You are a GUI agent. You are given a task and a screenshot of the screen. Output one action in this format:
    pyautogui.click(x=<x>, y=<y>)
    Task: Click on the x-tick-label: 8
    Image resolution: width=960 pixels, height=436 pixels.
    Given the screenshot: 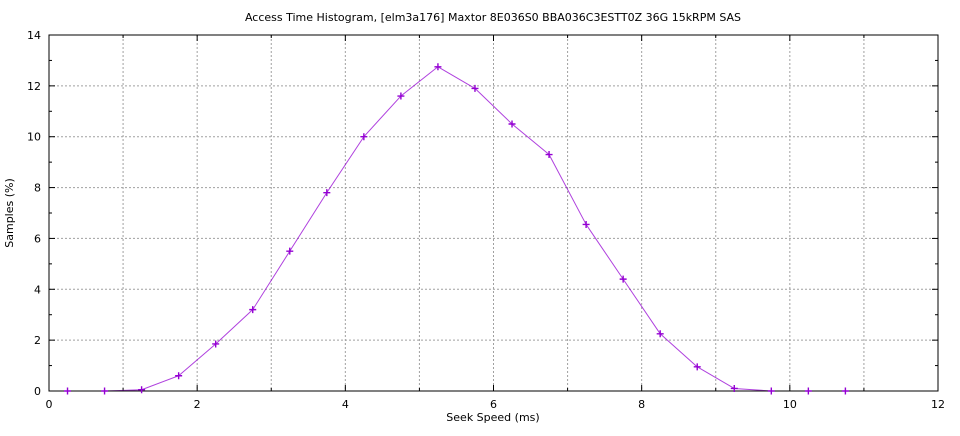 What is the action you would take?
    pyautogui.click(x=641, y=404)
    